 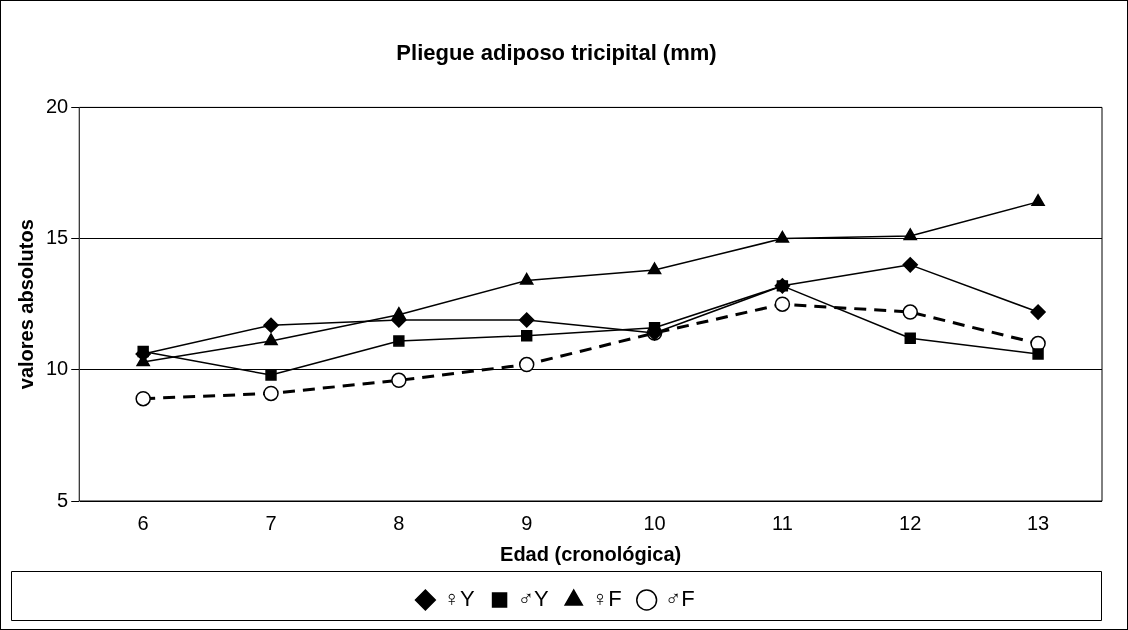 I want to click on x-tick-label: 7, so click(x=271, y=522).